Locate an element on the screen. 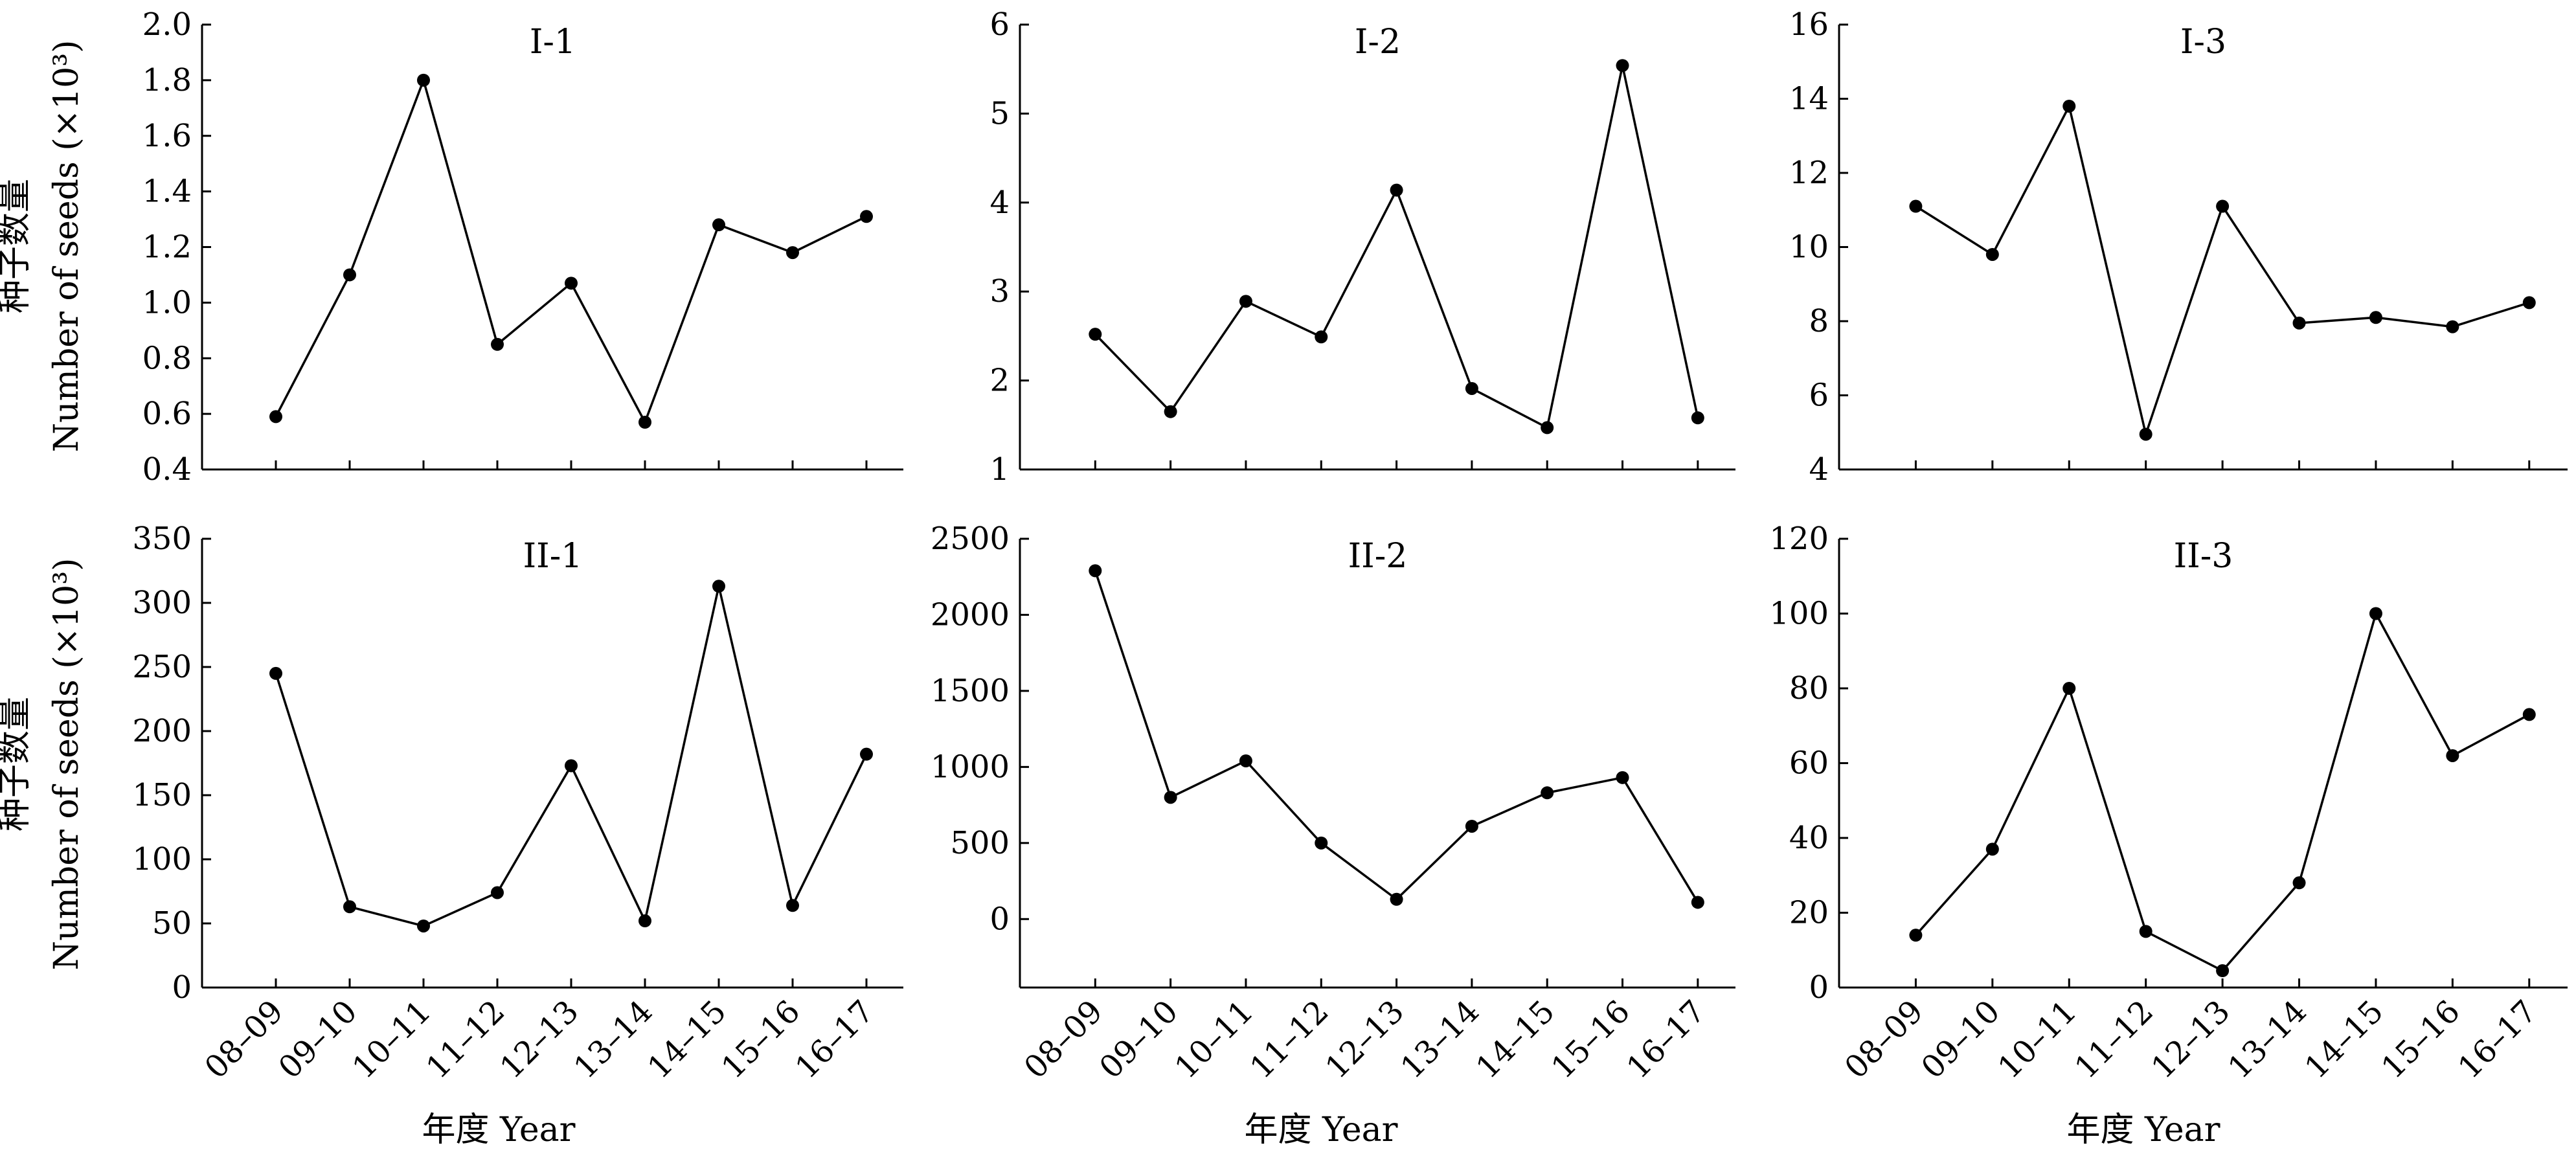 The image size is (2576, 1152). x-axis-title-3: 年度 Year is located at coordinates (2143, 1130).